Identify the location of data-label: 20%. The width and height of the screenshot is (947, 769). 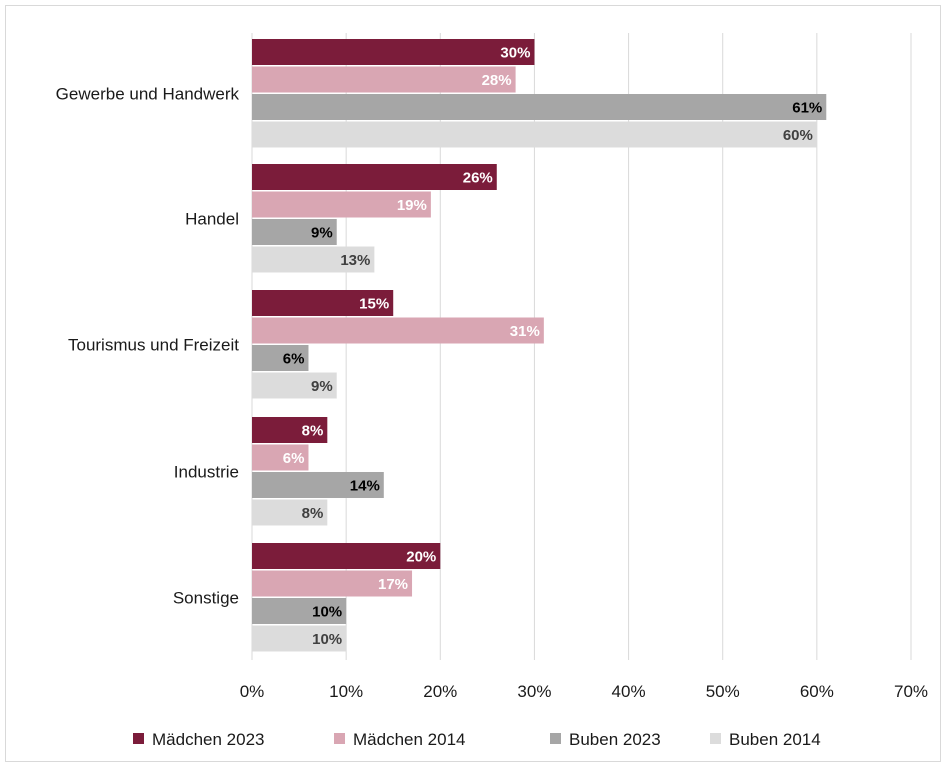
(421, 557).